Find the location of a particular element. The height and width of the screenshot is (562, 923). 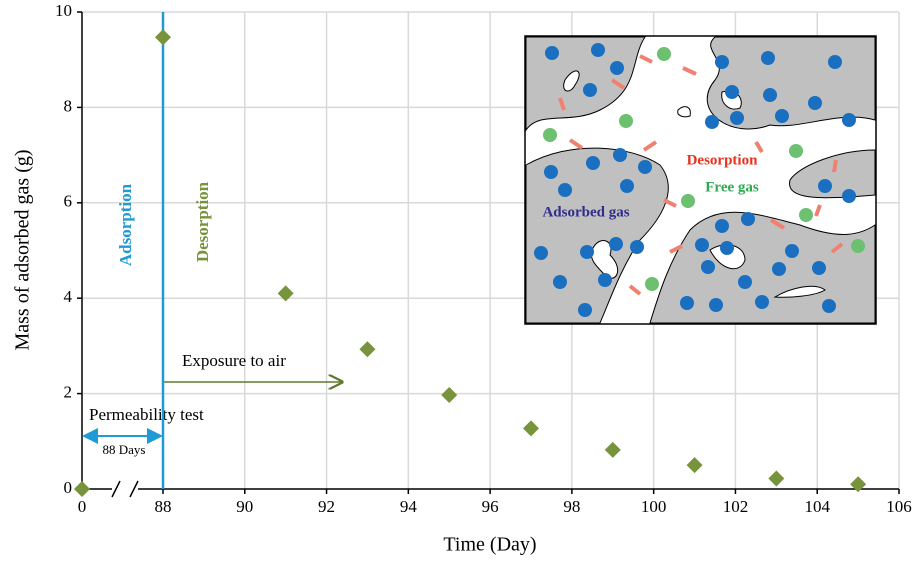

grain is located at coordinates (585, 84).